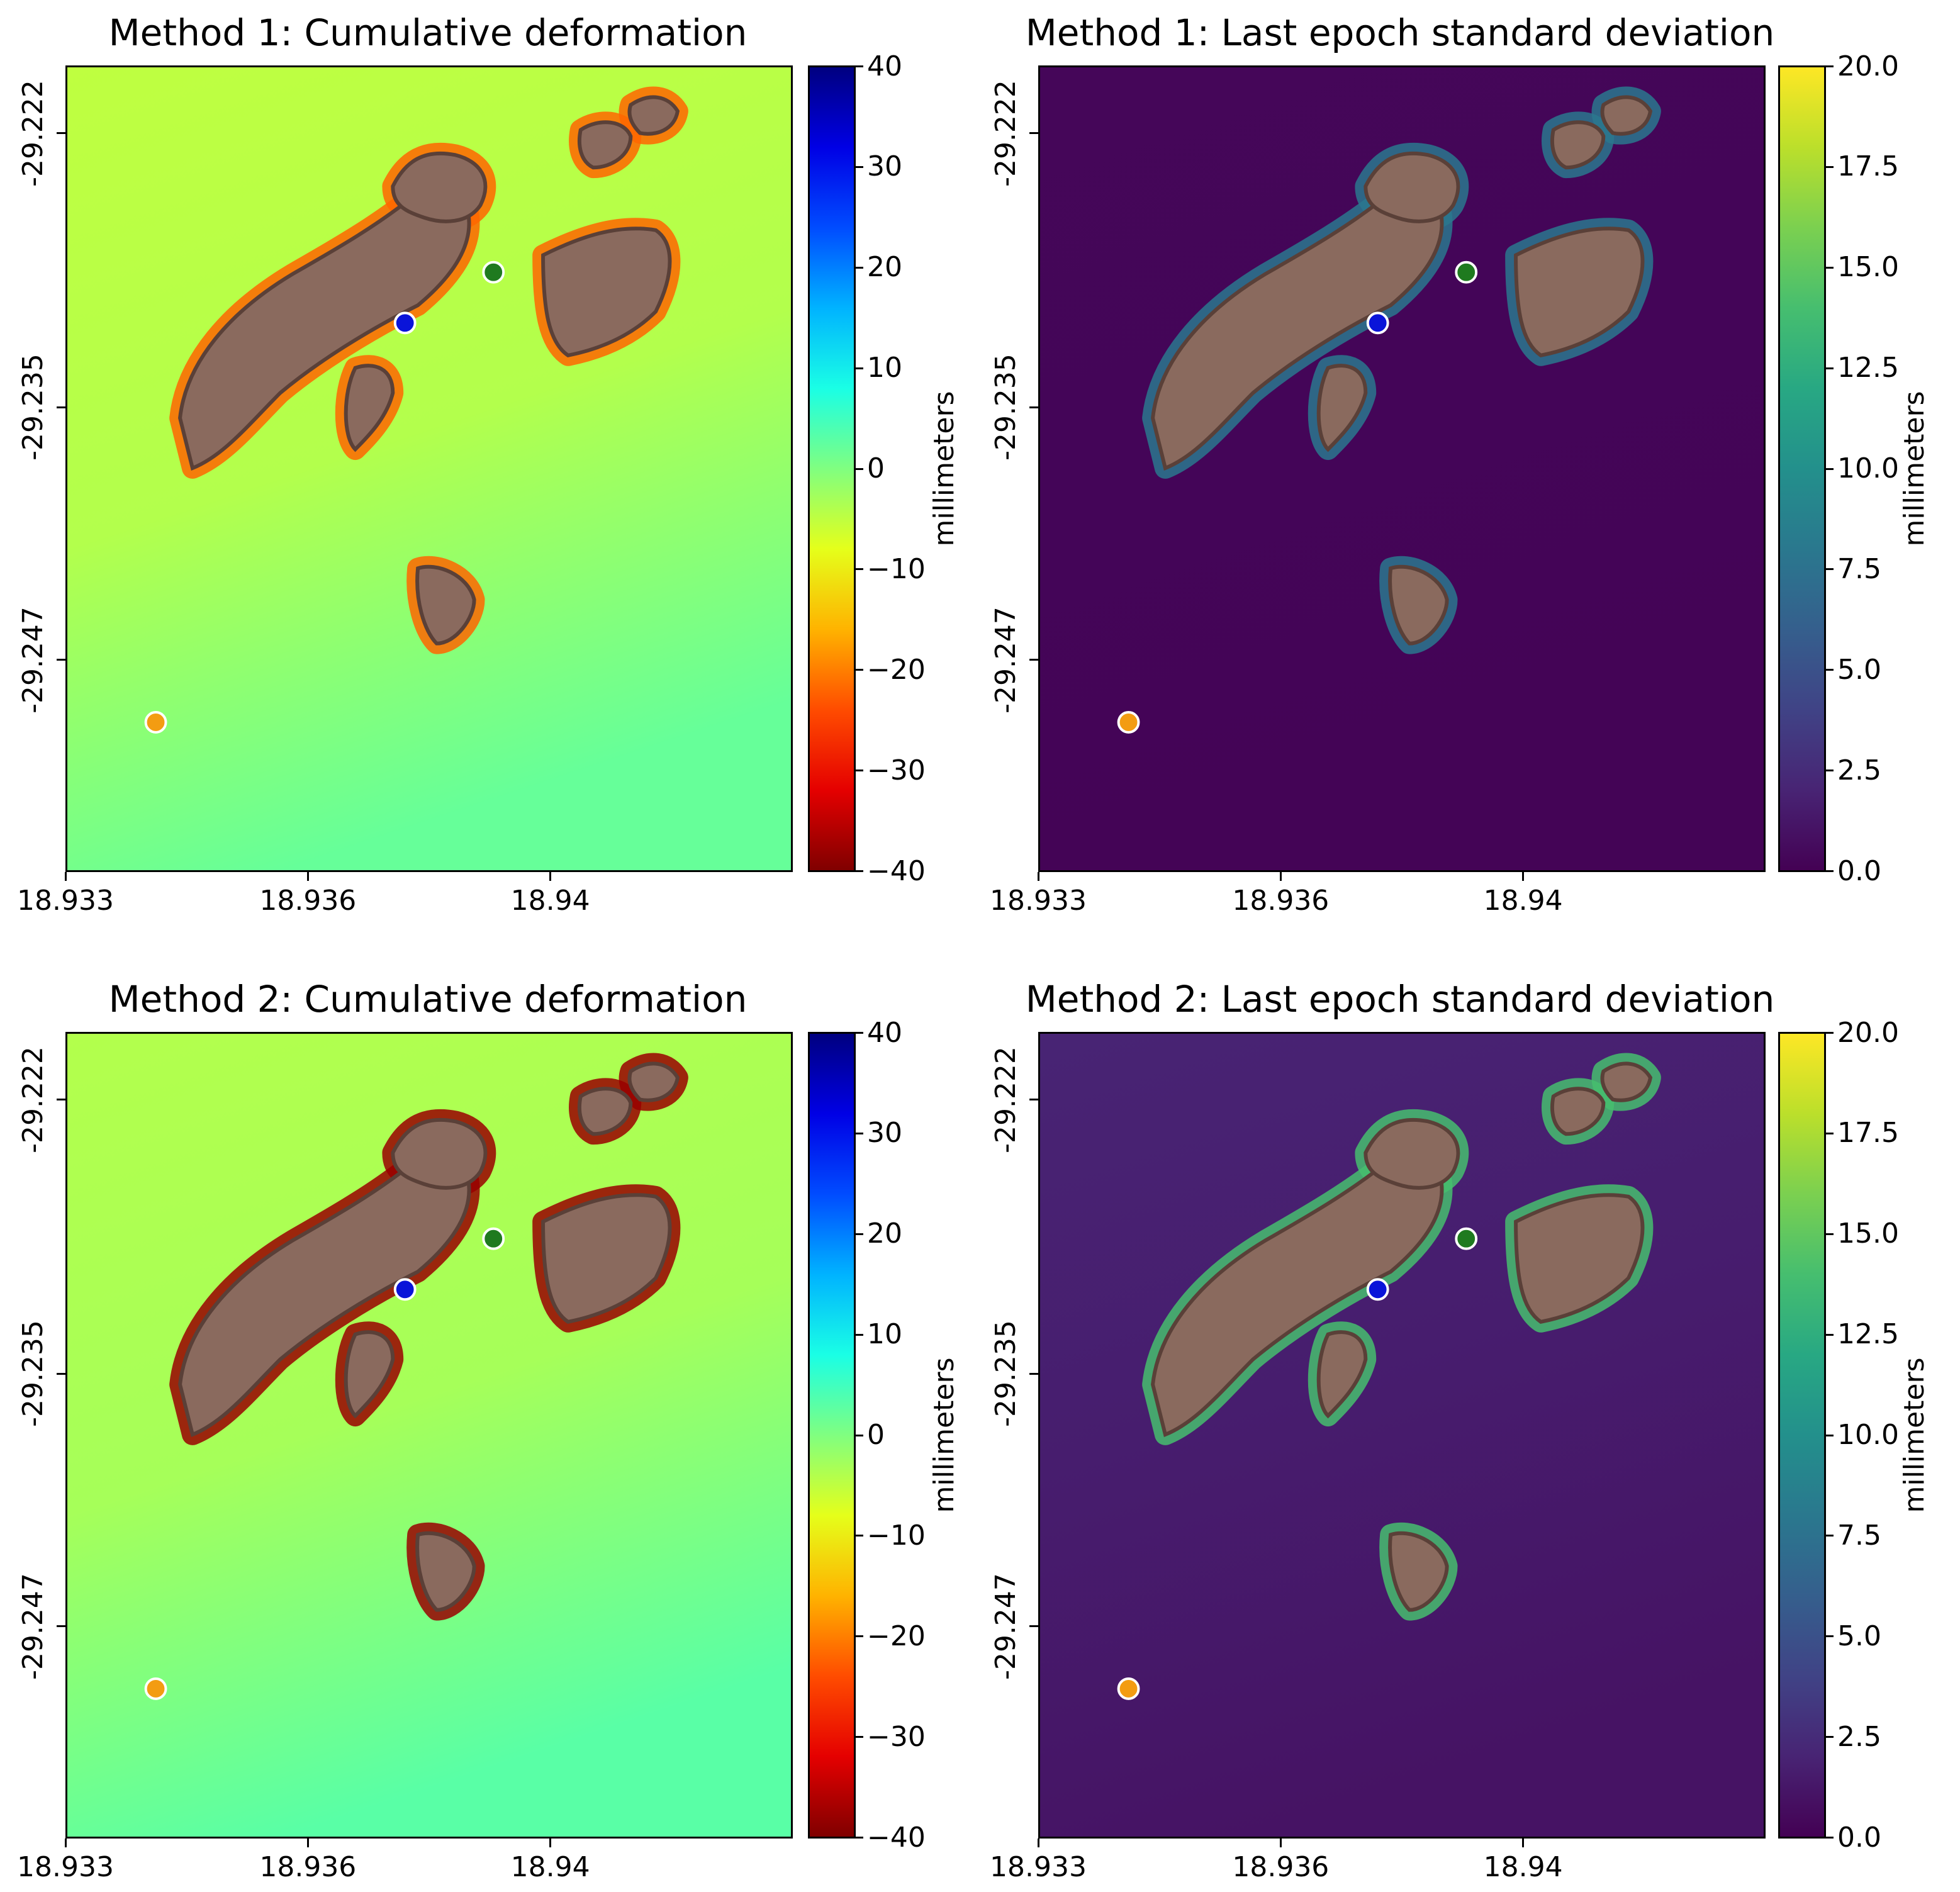 The height and width of the screenshot is (1892, 1960). What do you see at coordinates (33, 407) in the screenshot?
I see `y-tick-label: -29.235` at bounding box center [33, 407].